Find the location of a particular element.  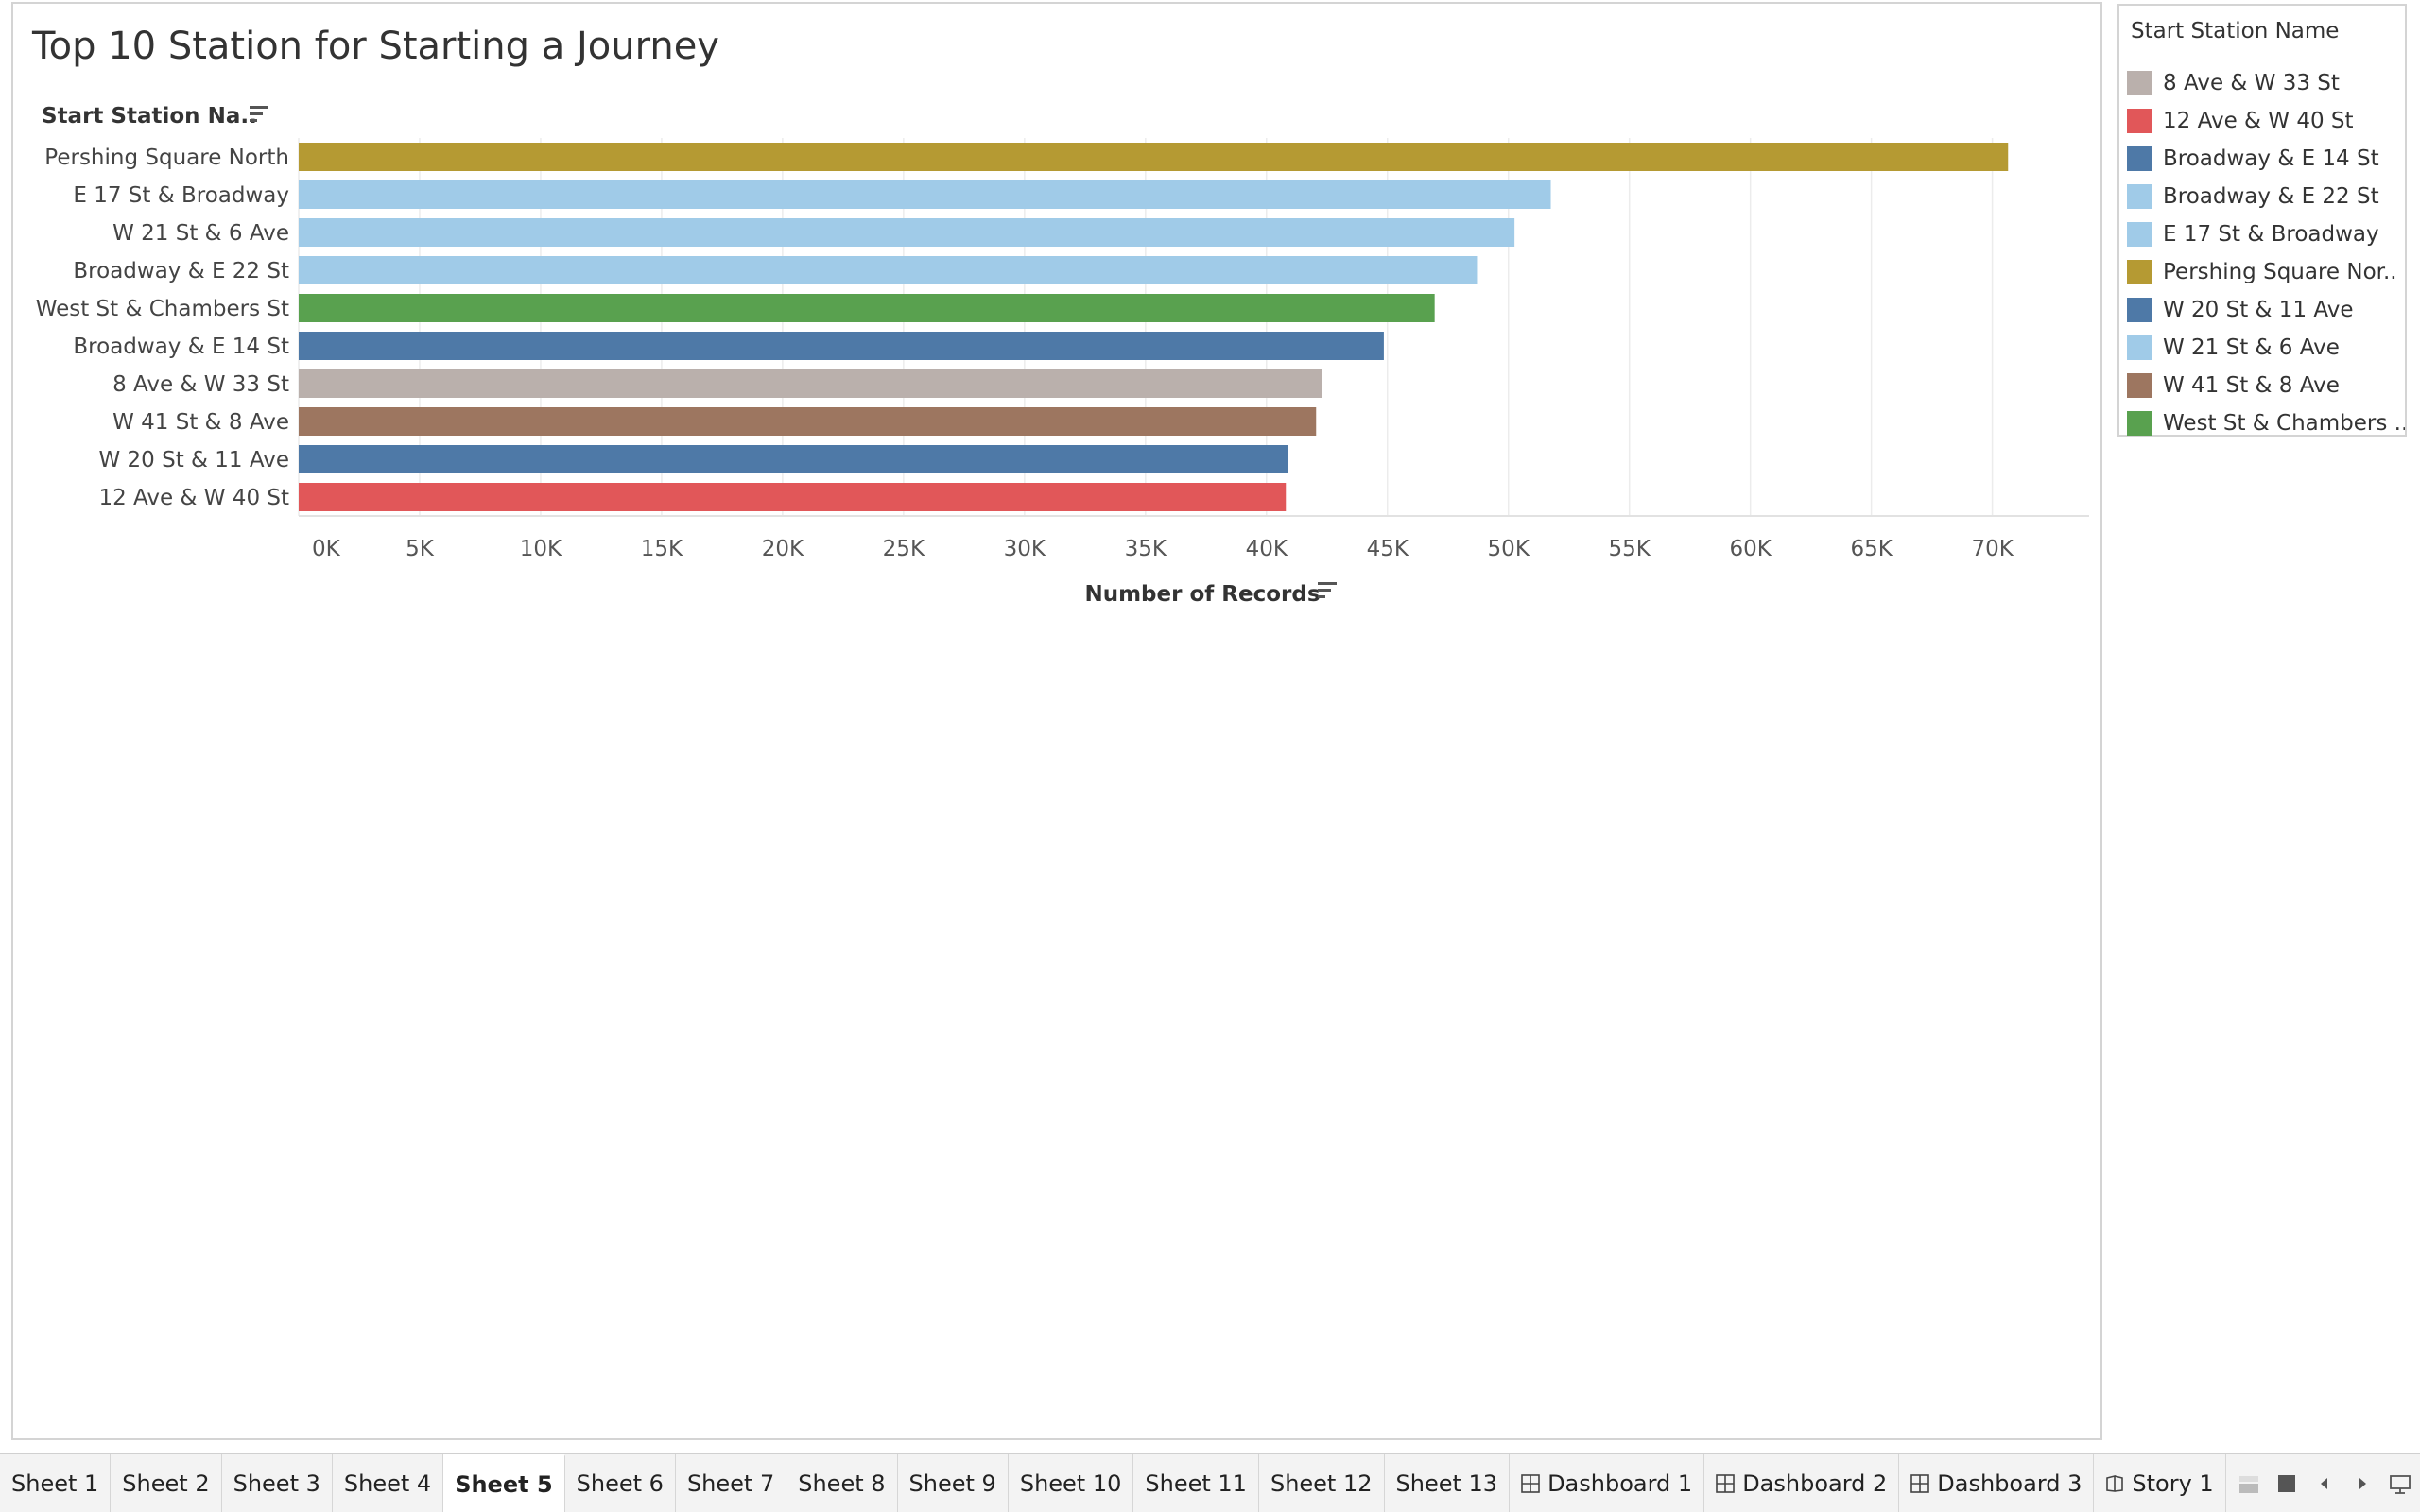

x-tick-label: 5K is located at coordinates (421, 549).